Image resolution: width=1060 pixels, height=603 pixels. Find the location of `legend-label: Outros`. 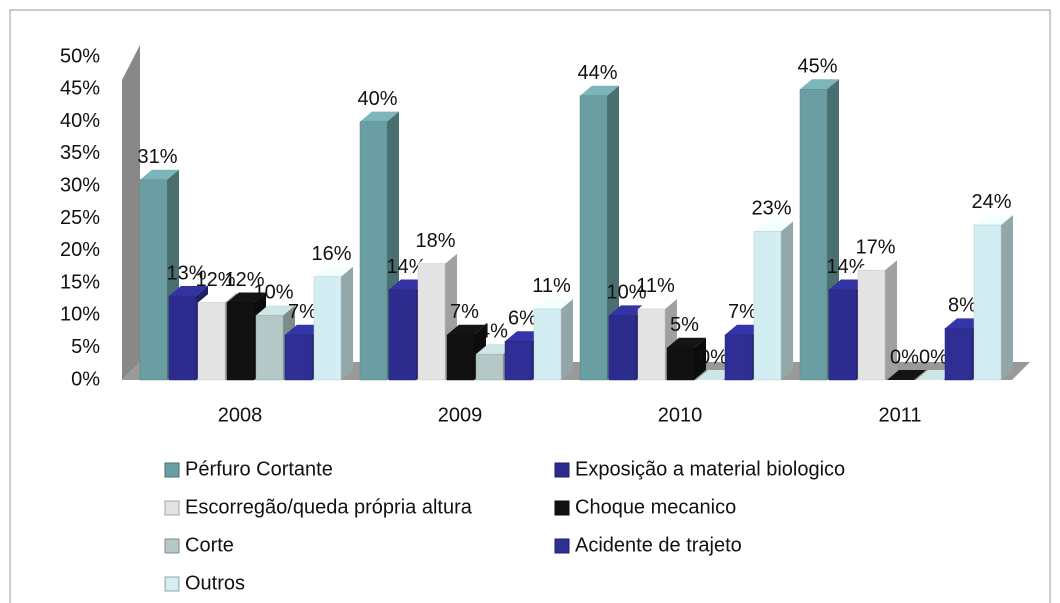

legend-label: Outros is located at coordinates (215, 583).